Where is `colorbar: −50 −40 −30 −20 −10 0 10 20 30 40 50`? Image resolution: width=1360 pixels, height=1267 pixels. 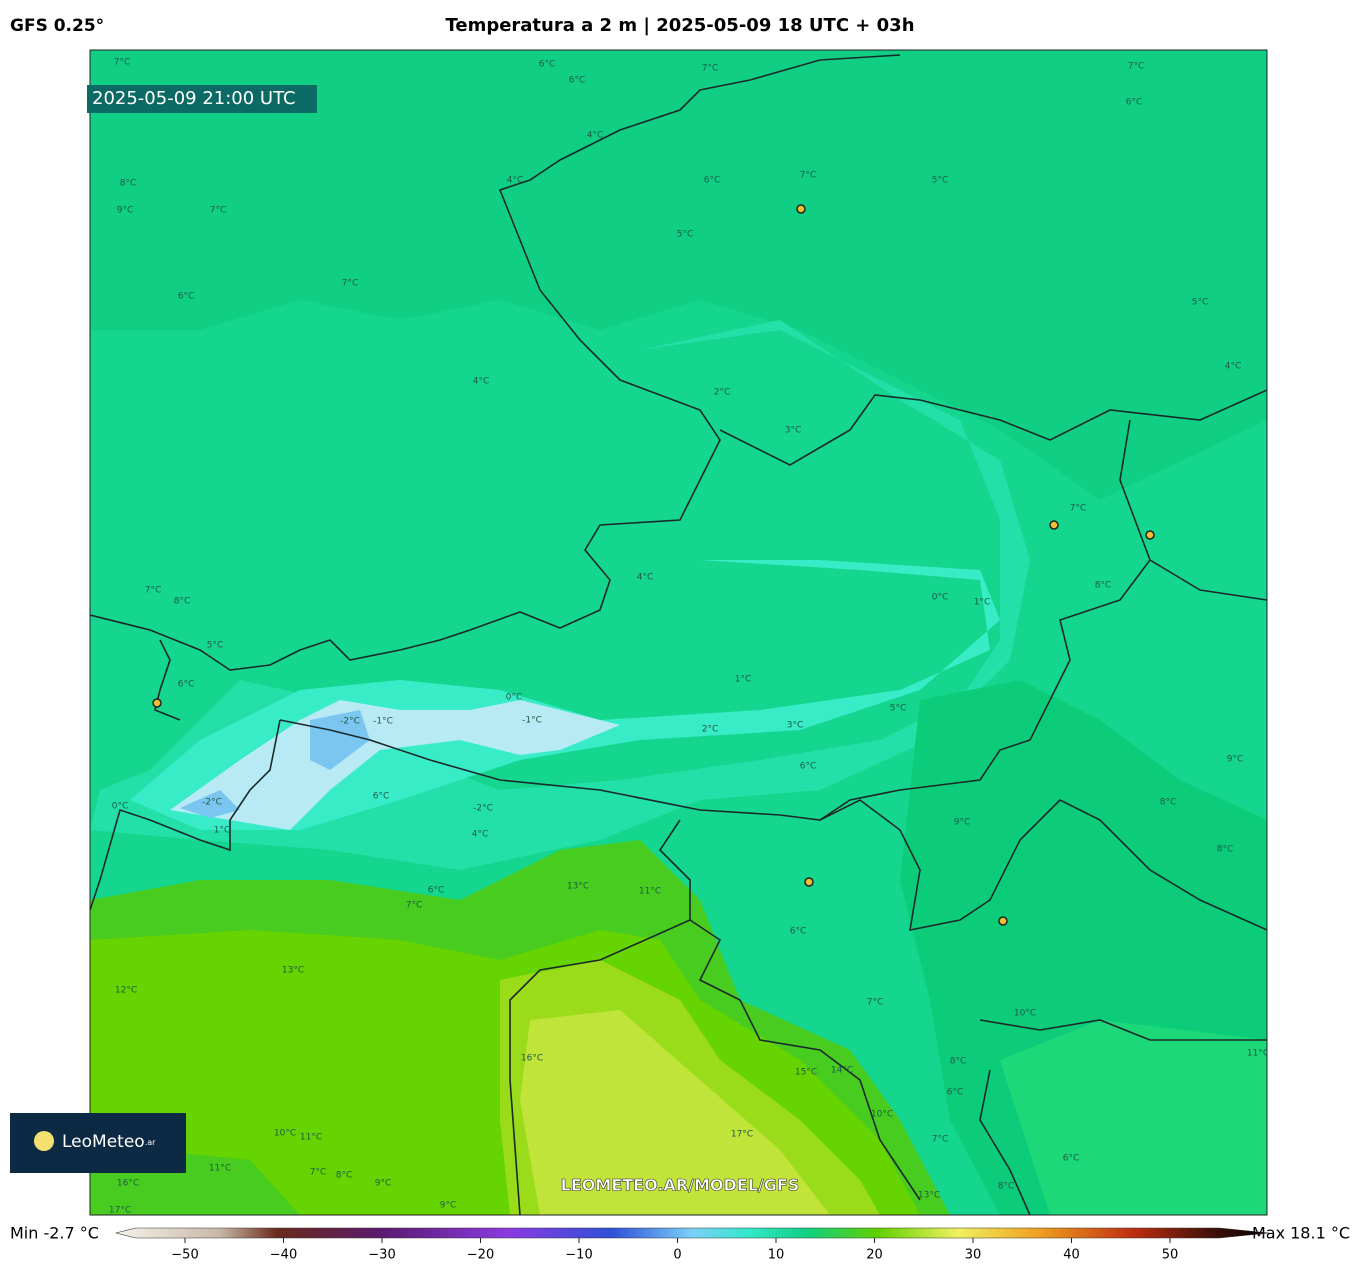
colorbar: −50 −40 −30 −20 −10 0 10 20 30 40 50 is located at coordinates (692, 1245).